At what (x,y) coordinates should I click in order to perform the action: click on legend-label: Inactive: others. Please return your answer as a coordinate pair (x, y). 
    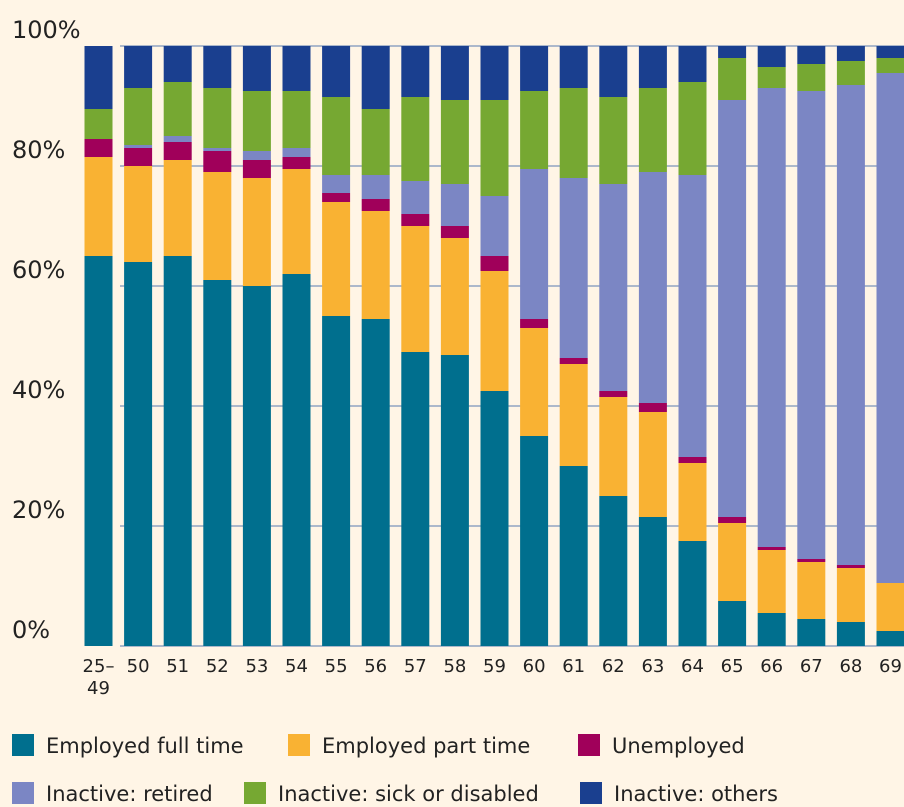
    Looking at the image, I should click on (696, 794).